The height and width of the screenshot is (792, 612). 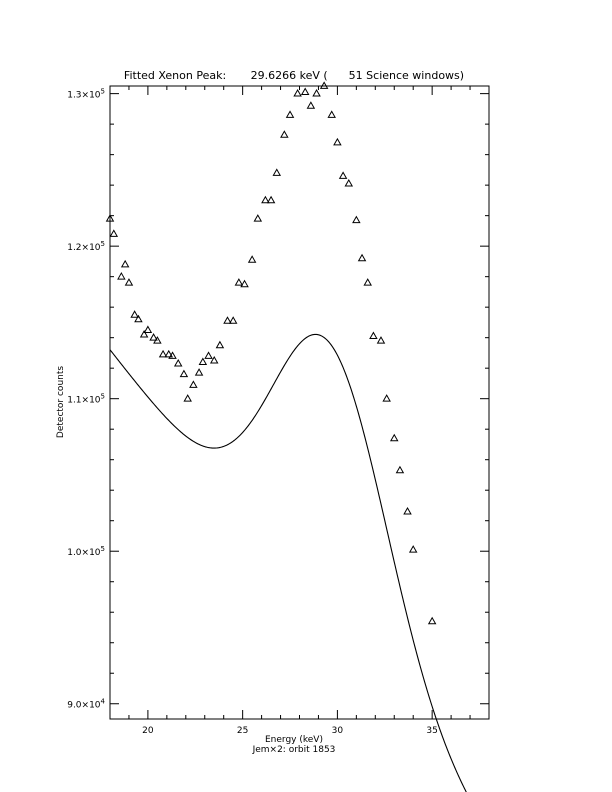 I want to click on x-tick-label: 30, so click(x=338, y=731).